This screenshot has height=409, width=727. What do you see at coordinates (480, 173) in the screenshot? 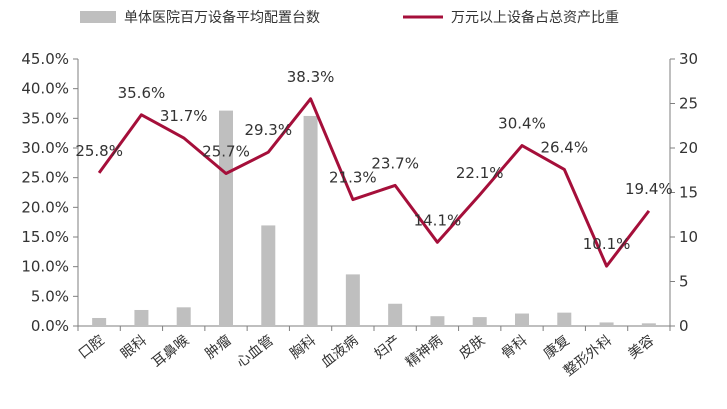
I see `data-label: 22.1%` at bounding box center [480, 173].